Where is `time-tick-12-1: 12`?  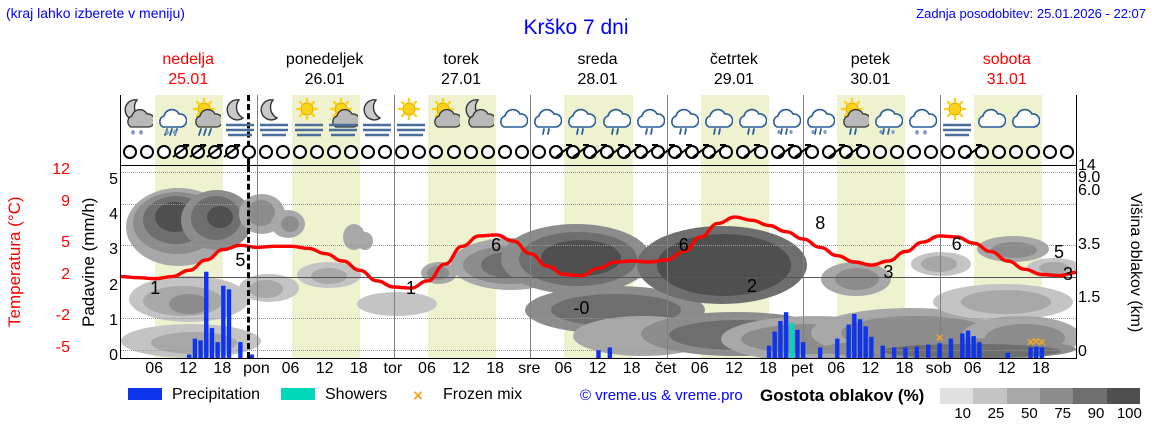 time-tick-12-1: 12 is located at coordinates (188, 368).